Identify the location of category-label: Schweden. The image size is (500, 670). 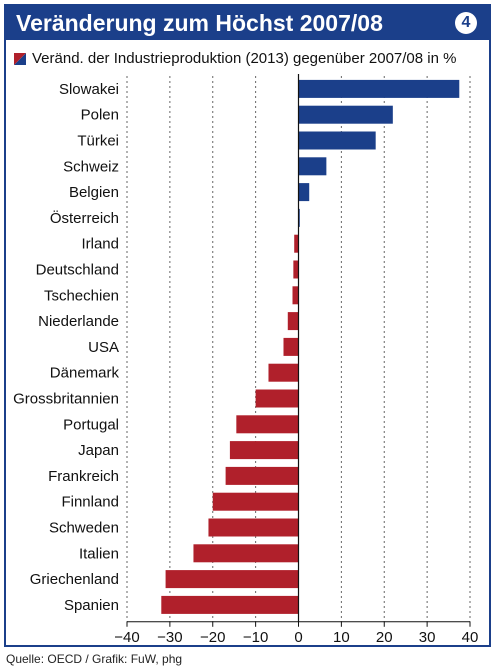
(84, 528).